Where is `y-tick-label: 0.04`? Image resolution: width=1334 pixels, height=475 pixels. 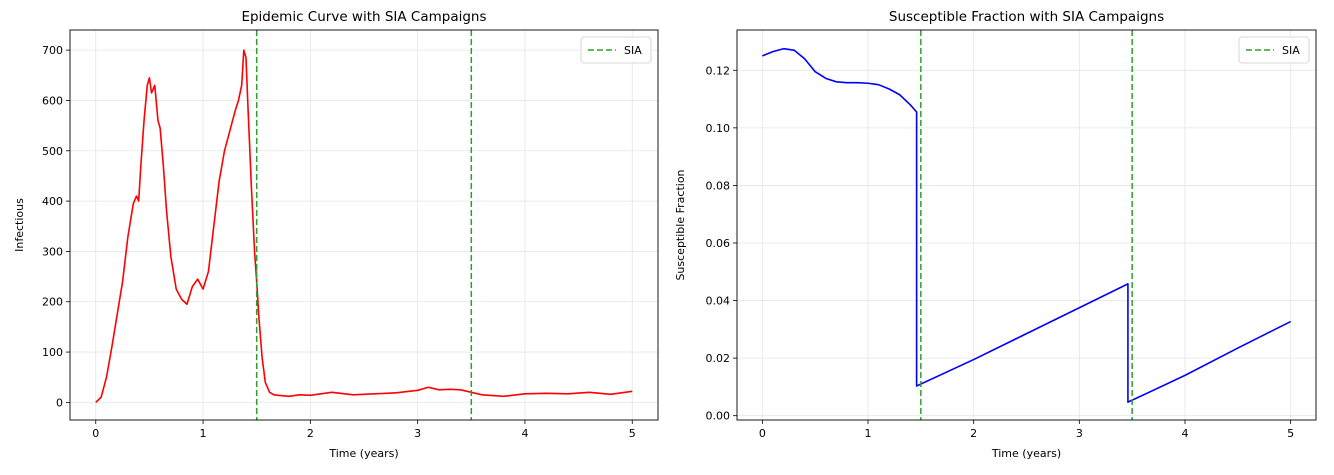 y-tick-label: 0.04 is located at coordinates (718, 301).